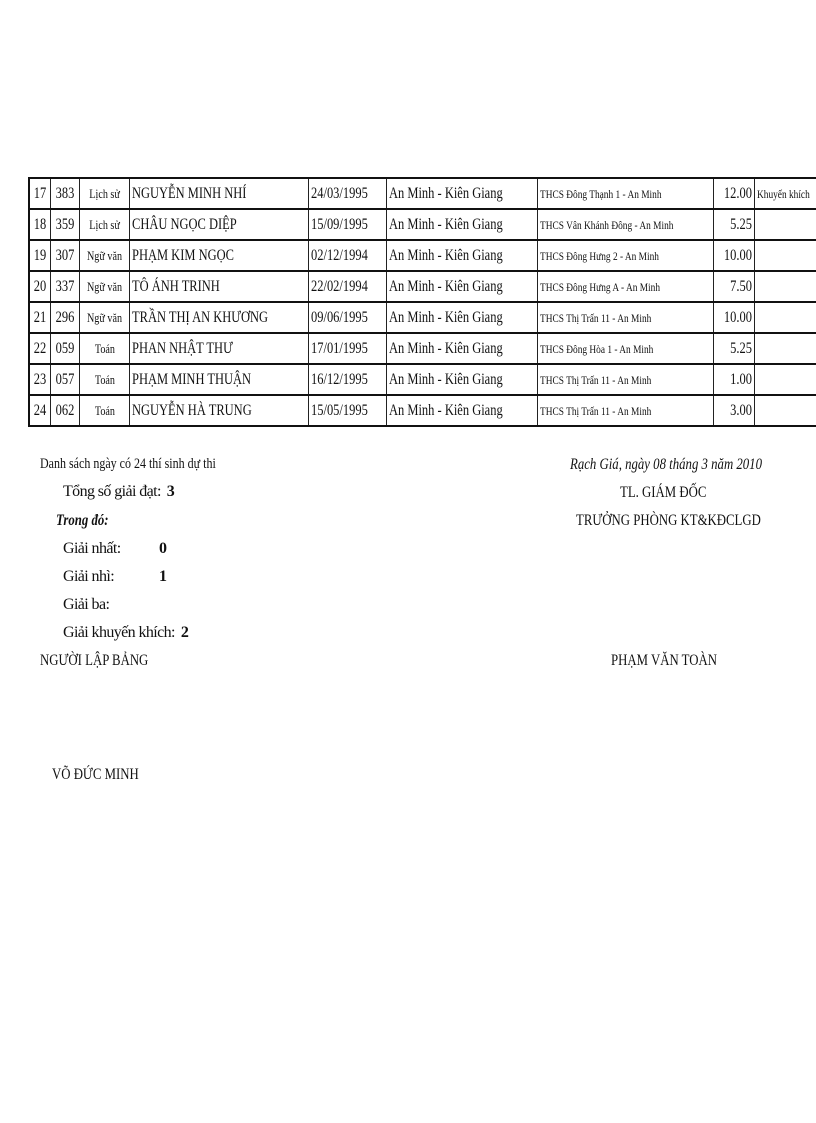  What do you see at coordinates (115, 549) in the screenshot?
I see `first-prize-line: Giải nhất: 0` at bounding box center [115, 549].